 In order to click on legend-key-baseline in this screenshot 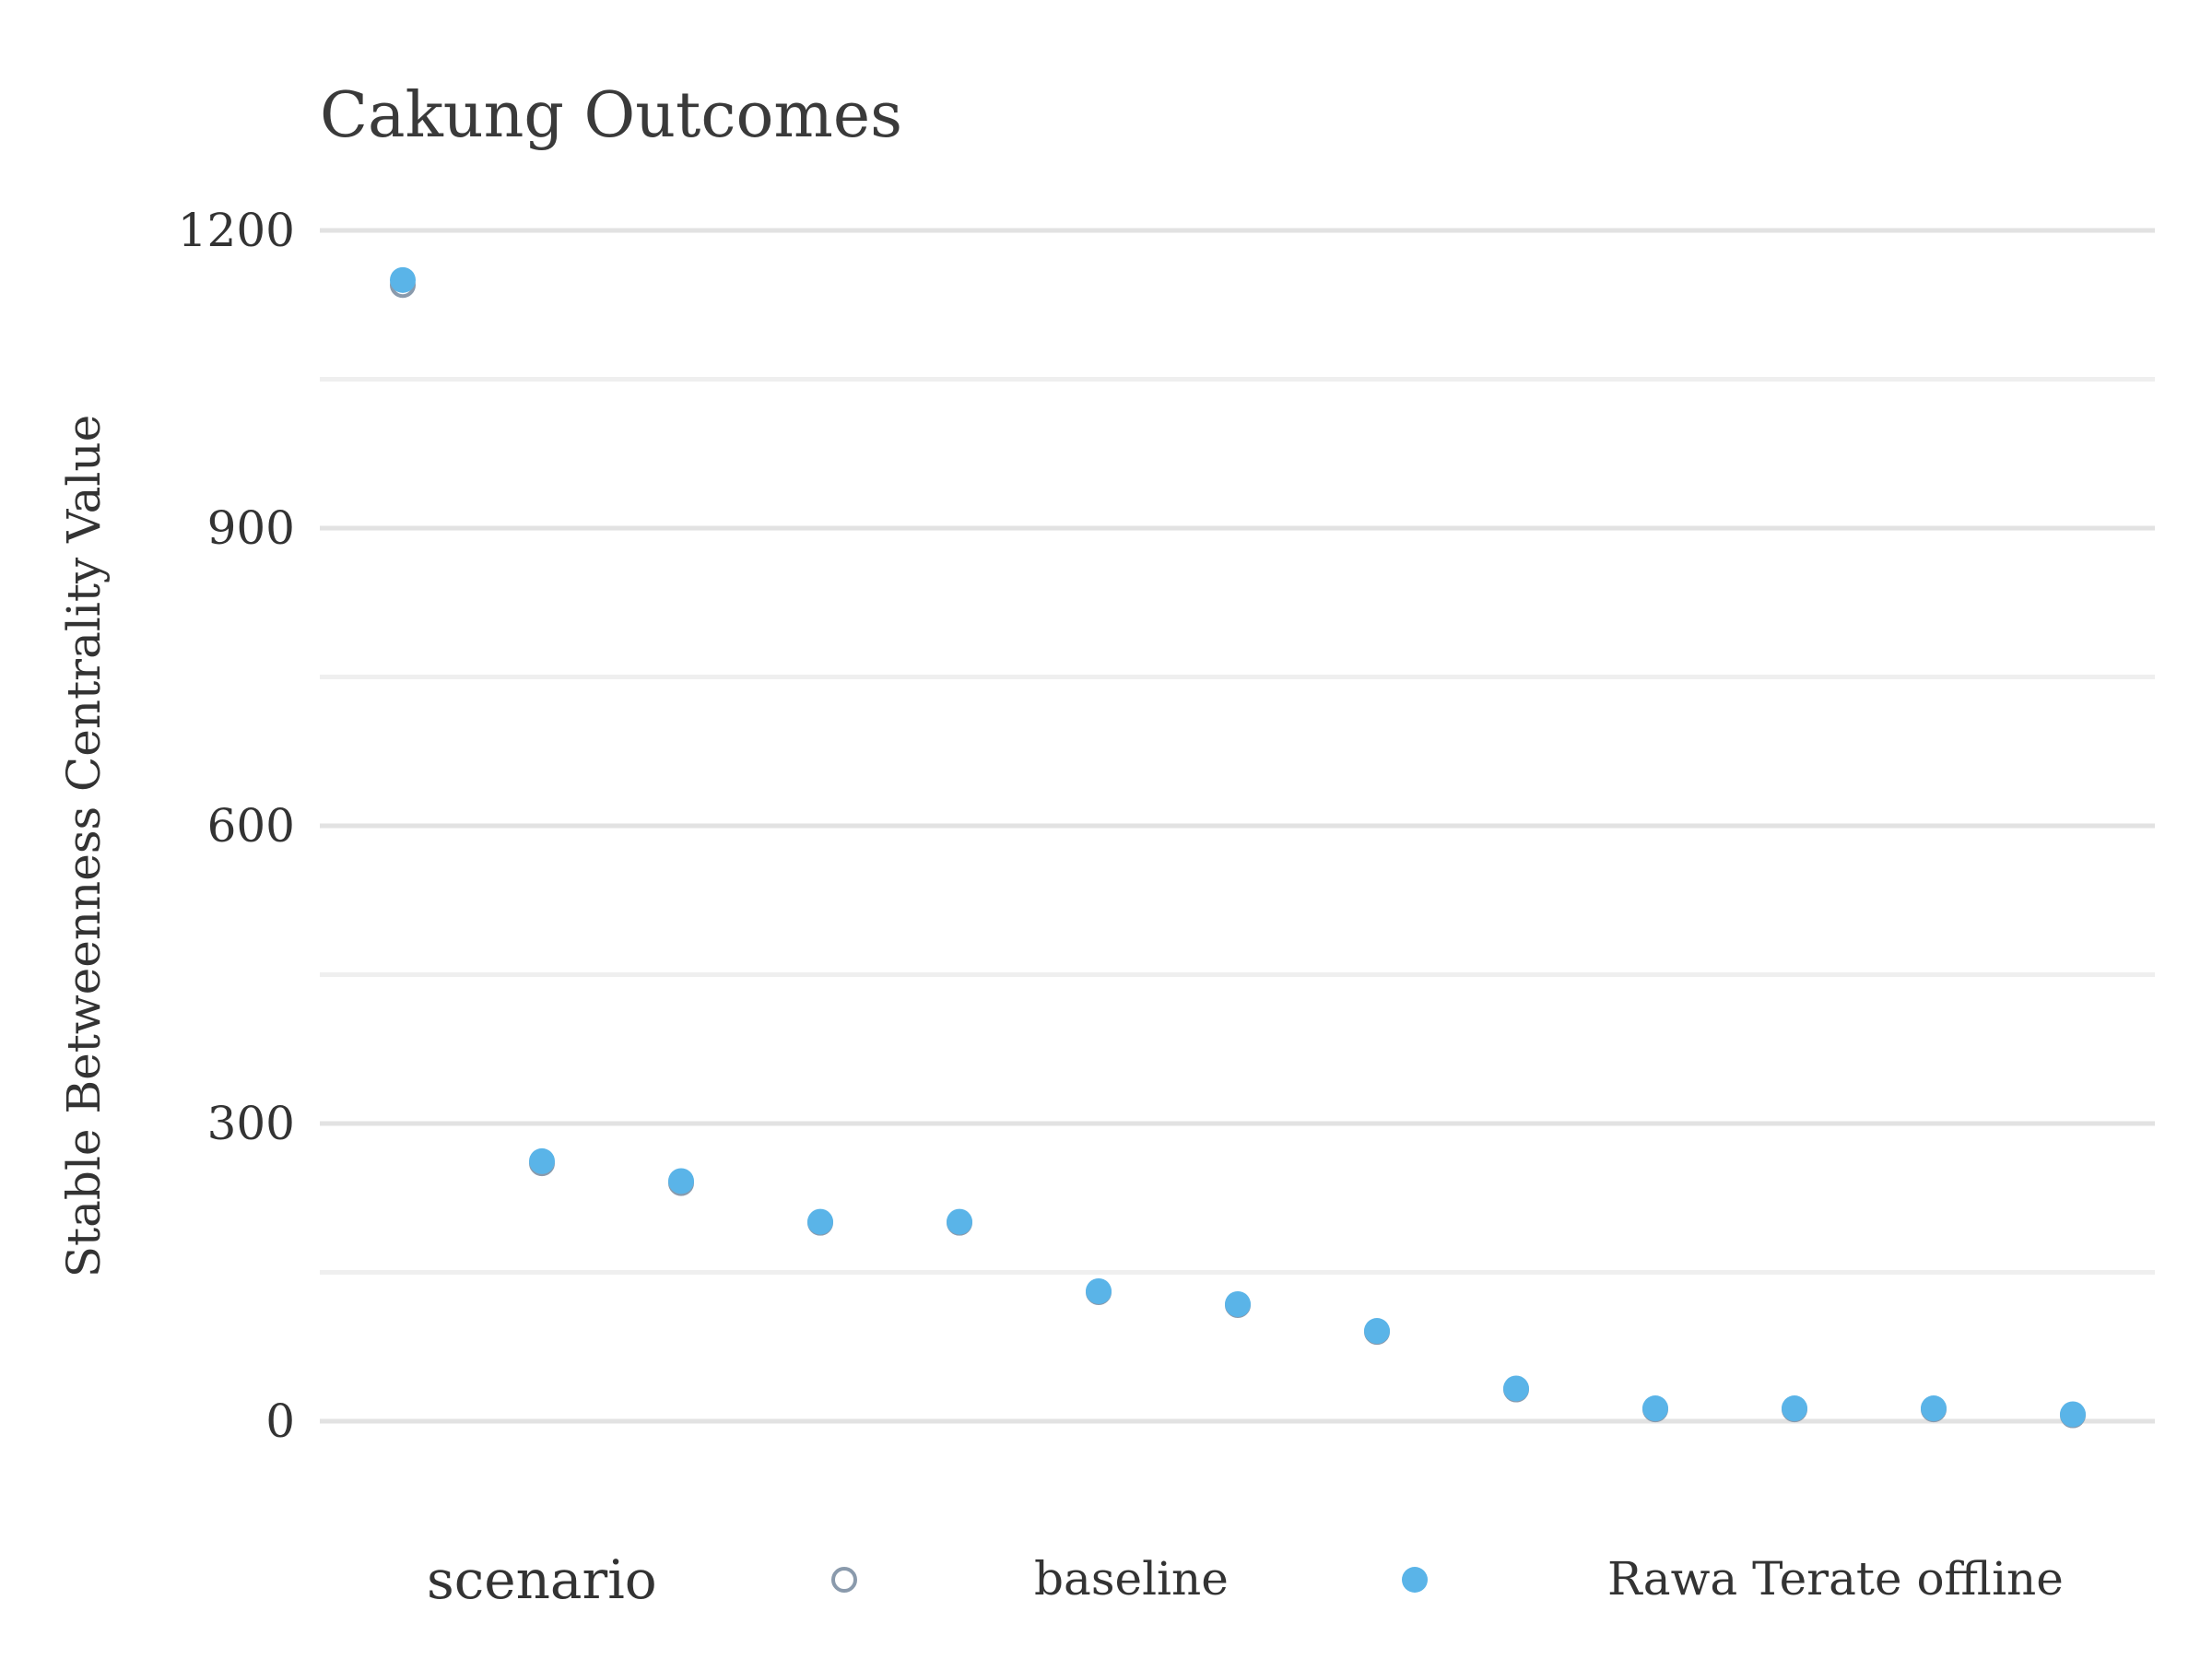, I will do `click(844, 1580)`.